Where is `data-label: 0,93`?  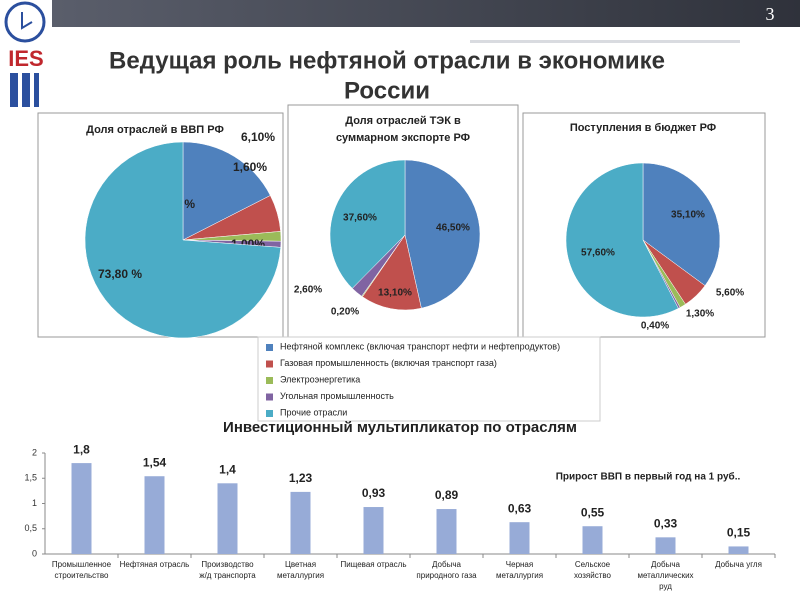 data-label: 0,93 is located at coordinates (374, 493).